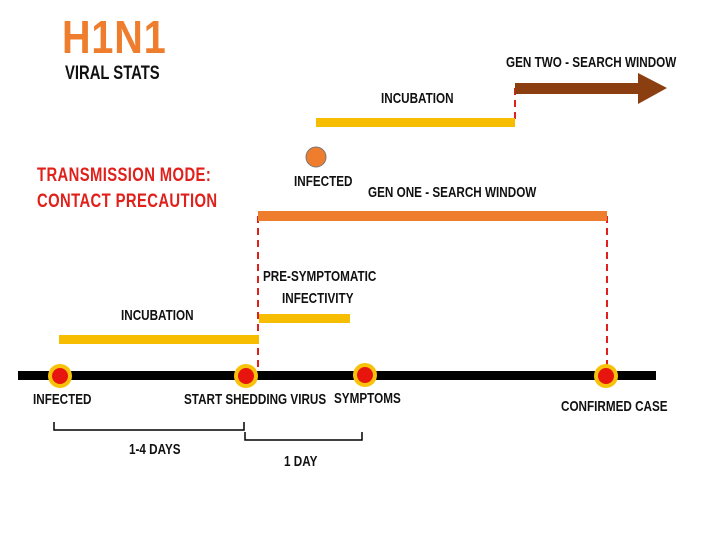  What do you see at coordinates (577, 88) in the screenshot?
I see `gen-two-window-arrow` at bounding box center [577, 88].